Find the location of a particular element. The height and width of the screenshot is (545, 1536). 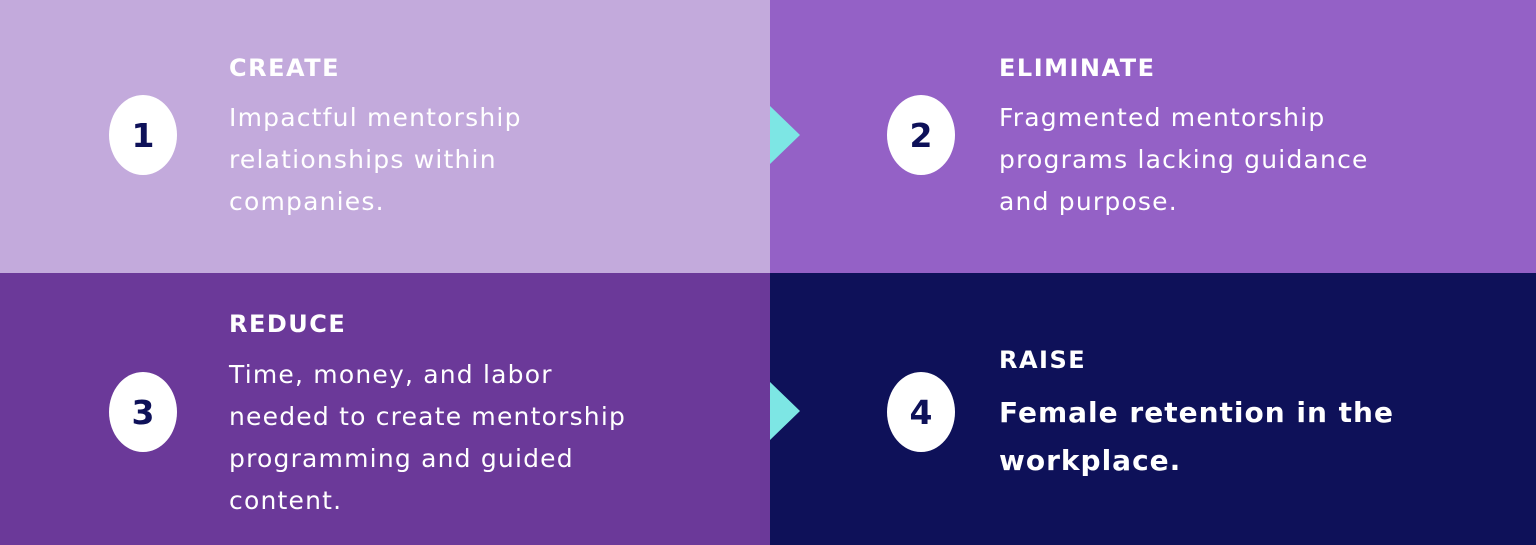

step-number-badge: 4 is located at coordinates (921, 412).